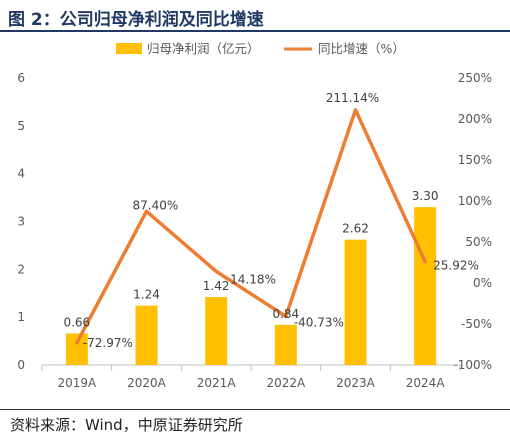 This screenshot has height=440, width=510. I want to click on source-rule, so click(255, 409).